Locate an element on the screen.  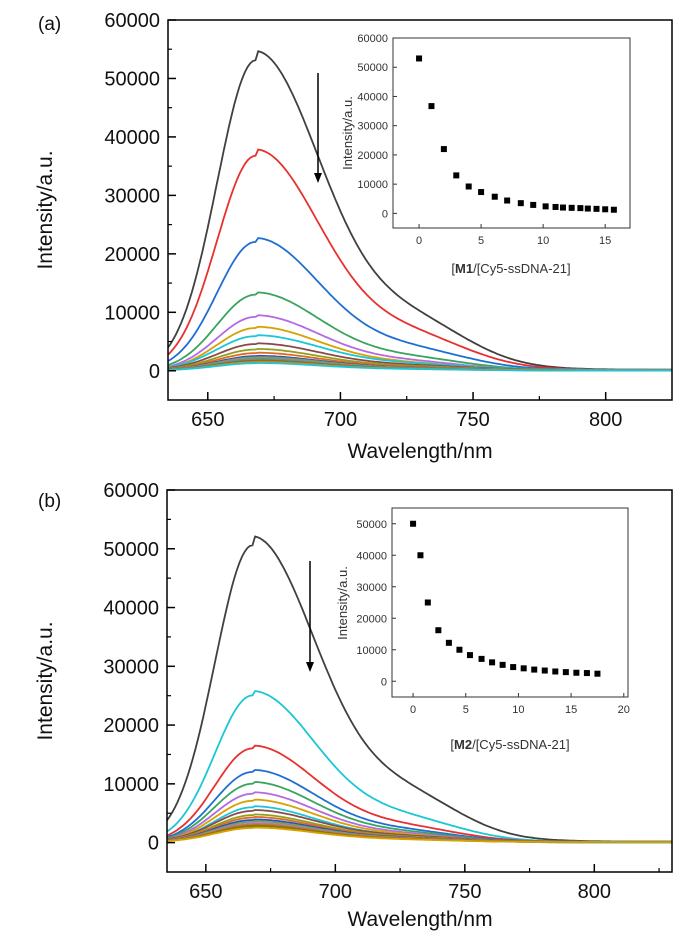
panel-label-a: (a) is located at coordinates (49, 24).